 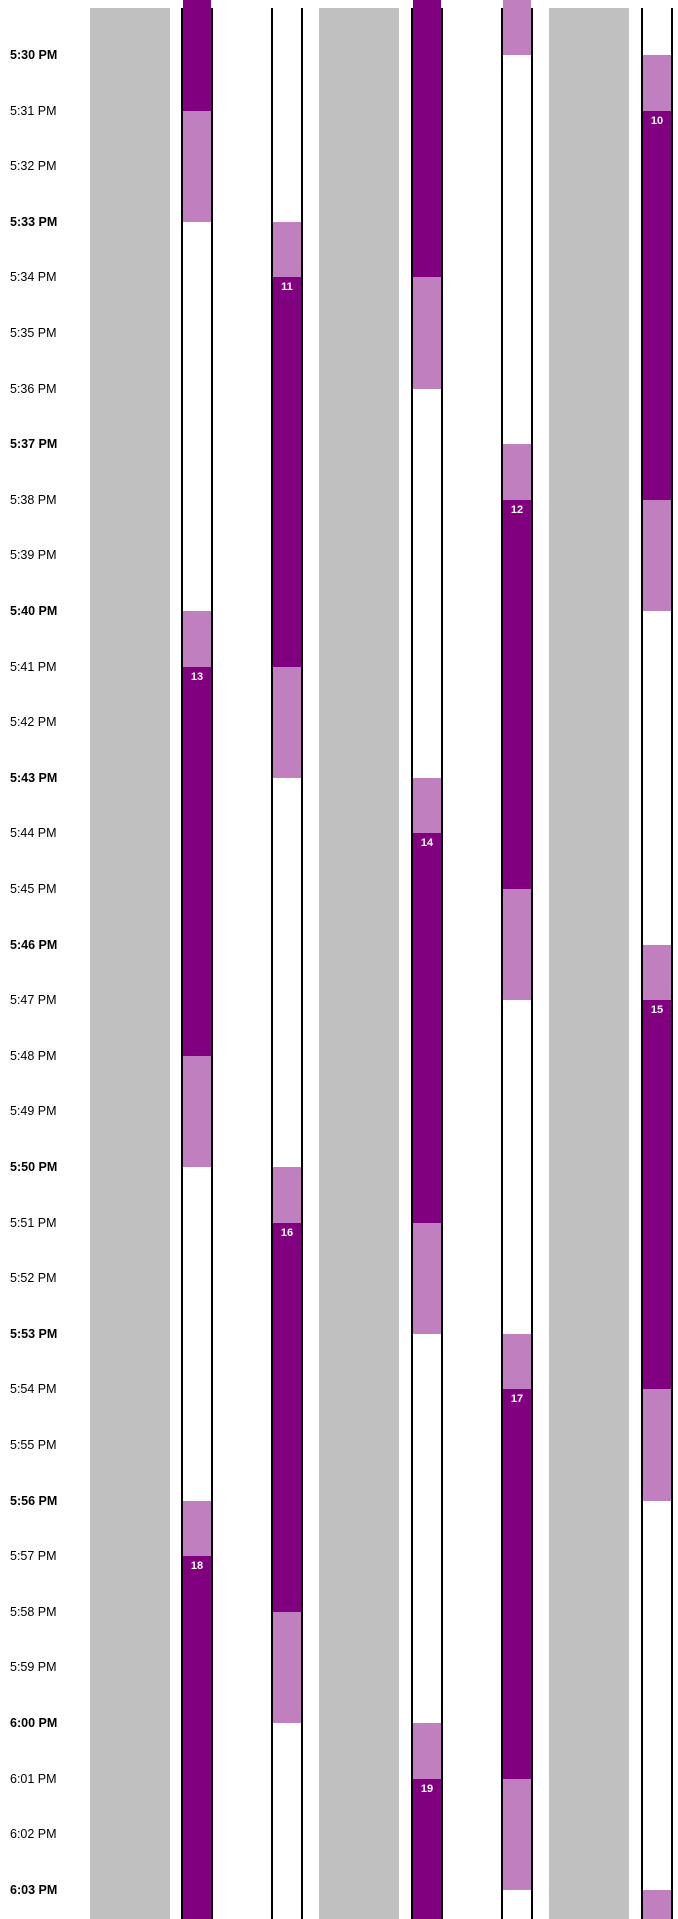 What do you see at coordinates (33, 1556) in the screenshot?
I see `time-label: 5:57 PM` at bounding box center [33, 1556].